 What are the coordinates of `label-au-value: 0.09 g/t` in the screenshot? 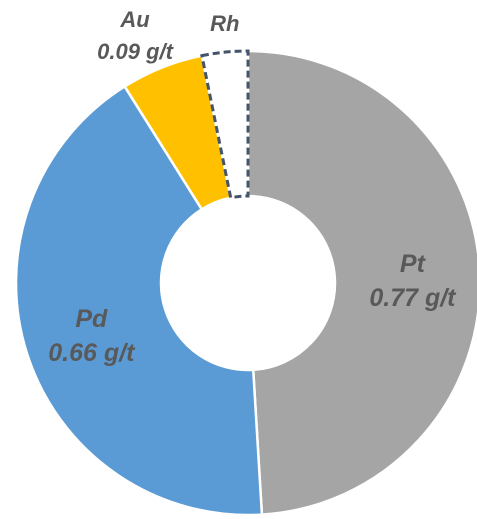 It's located at (135, 51).